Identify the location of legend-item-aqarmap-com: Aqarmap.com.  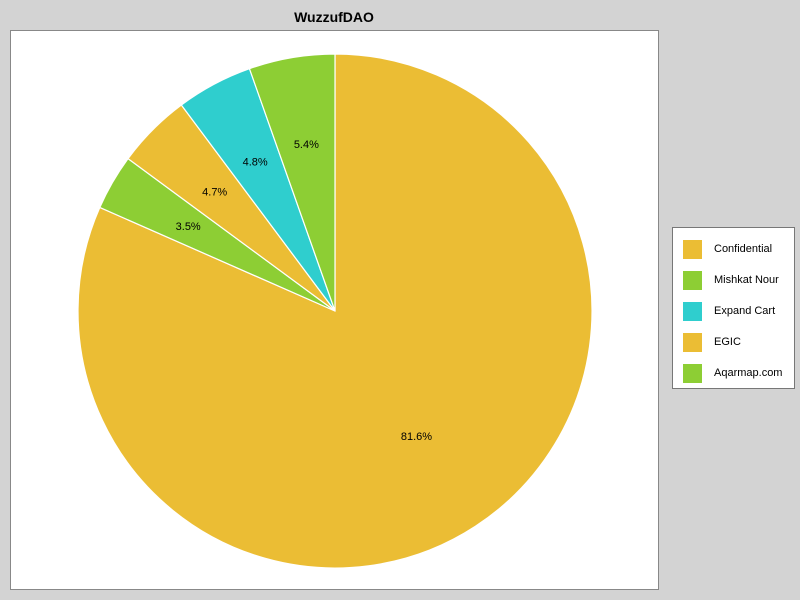
(733, 378).